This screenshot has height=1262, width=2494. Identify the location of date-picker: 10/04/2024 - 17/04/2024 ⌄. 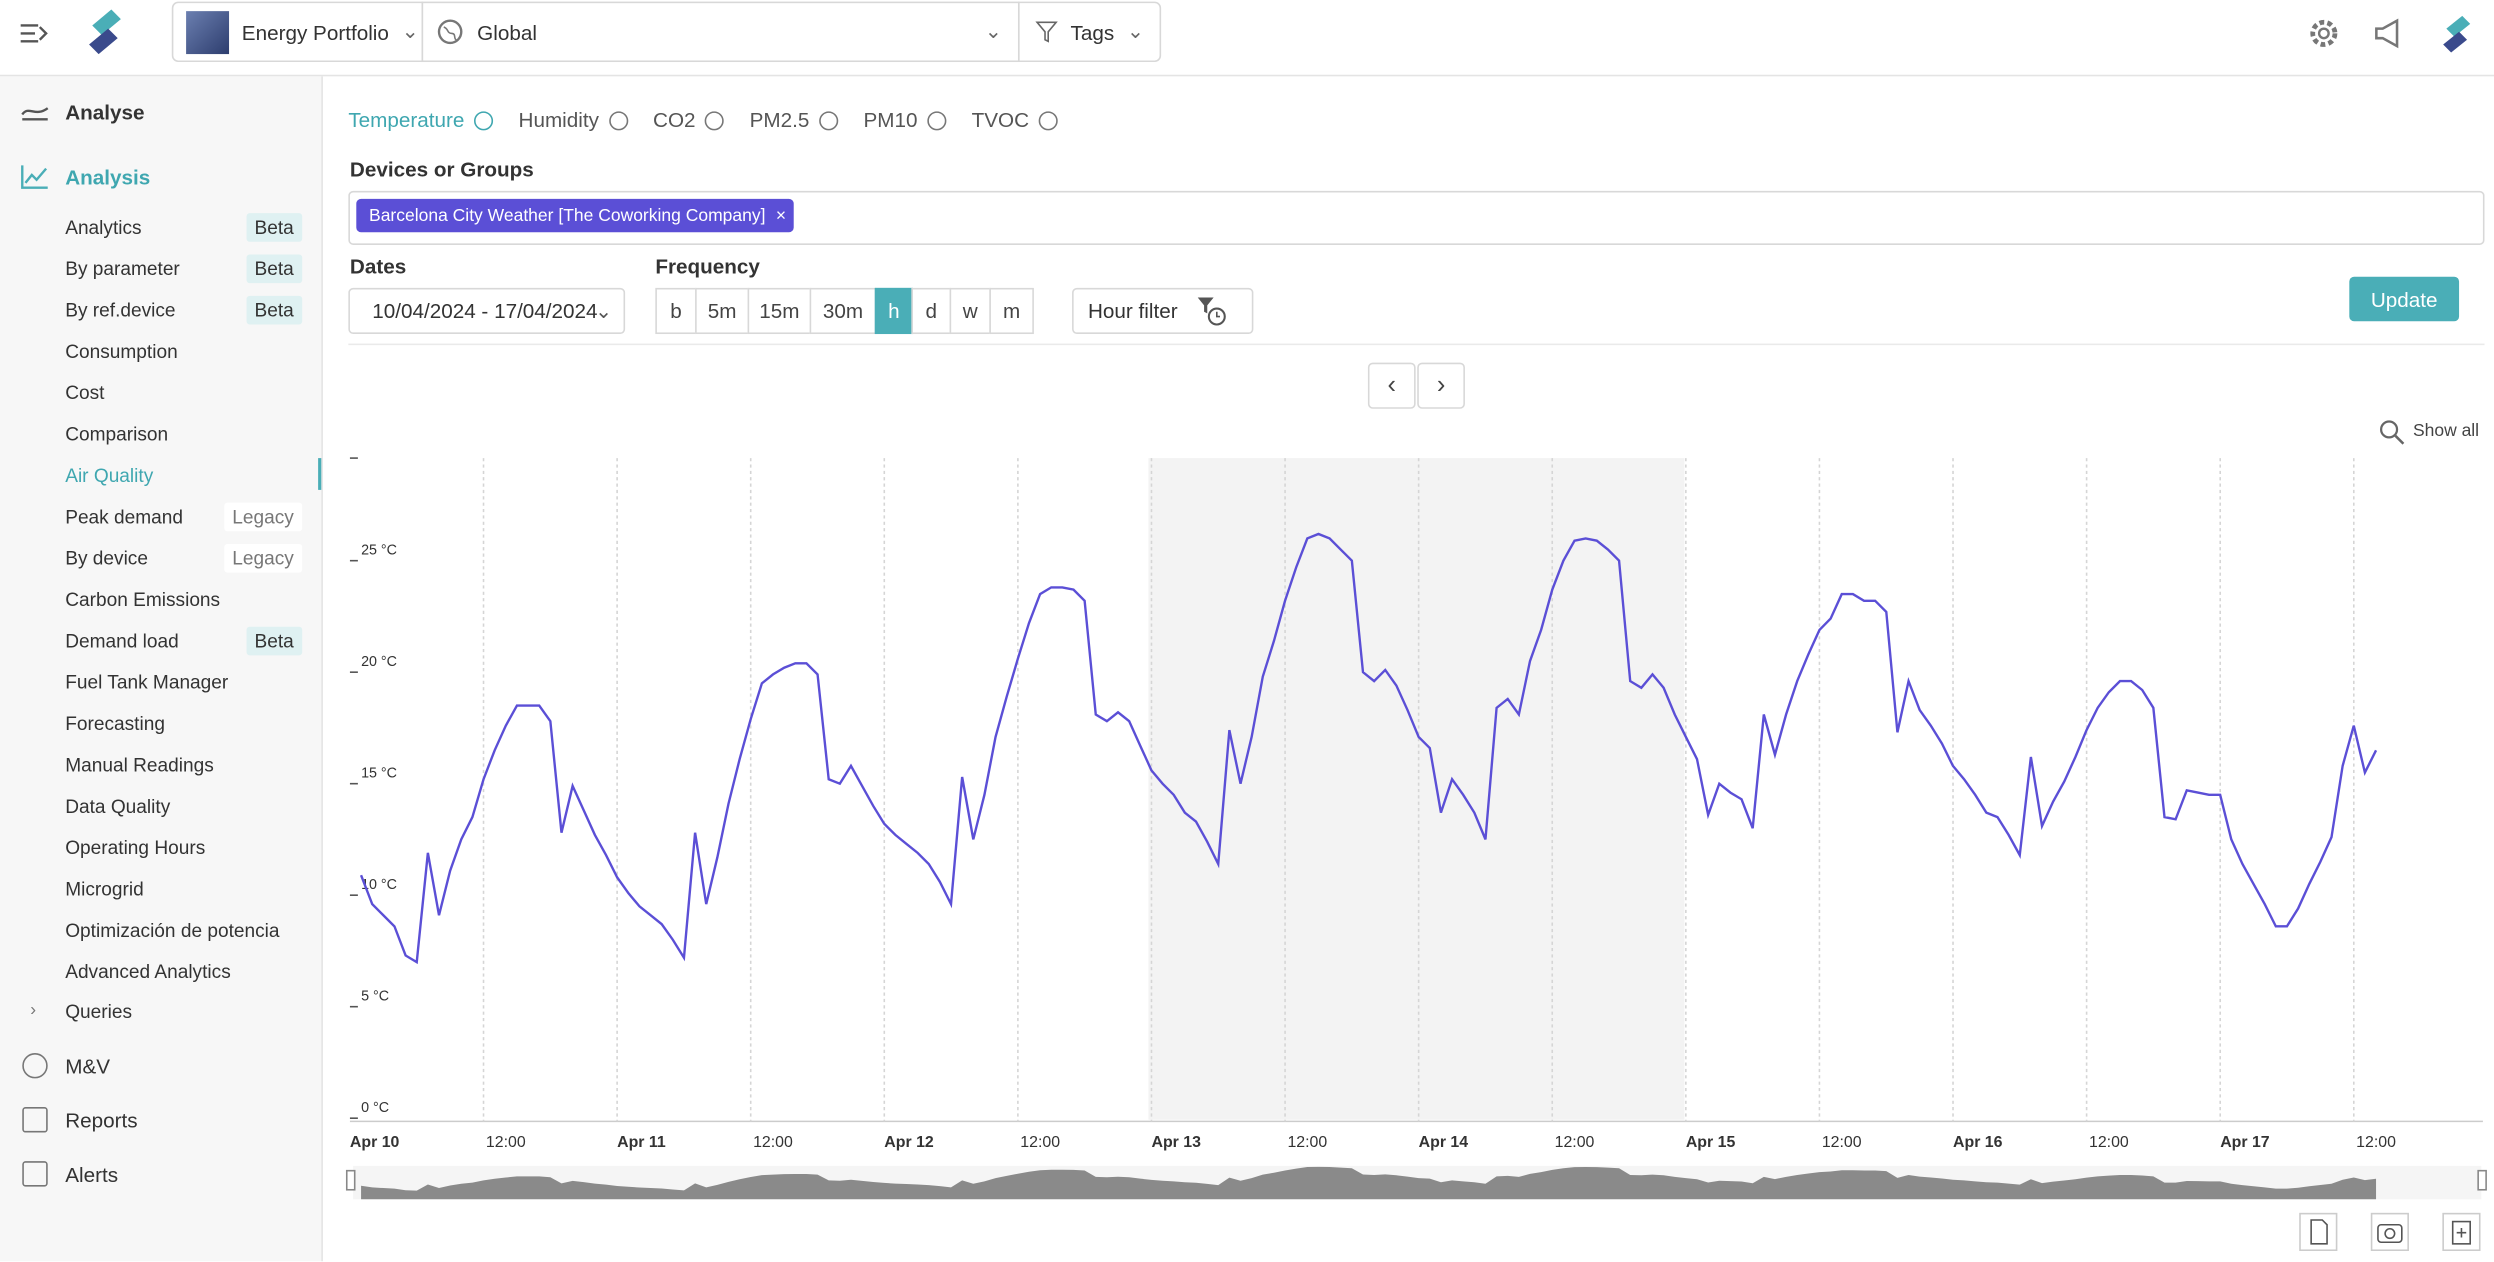
(487, 311).